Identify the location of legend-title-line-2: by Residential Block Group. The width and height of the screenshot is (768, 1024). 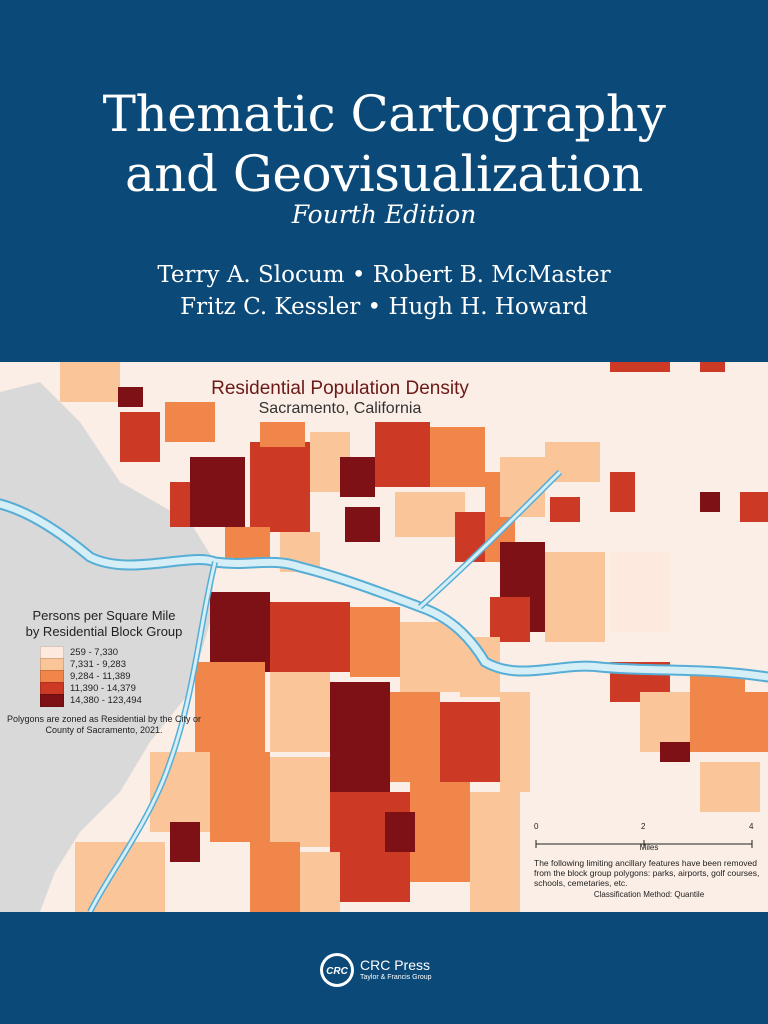
(104, 631).